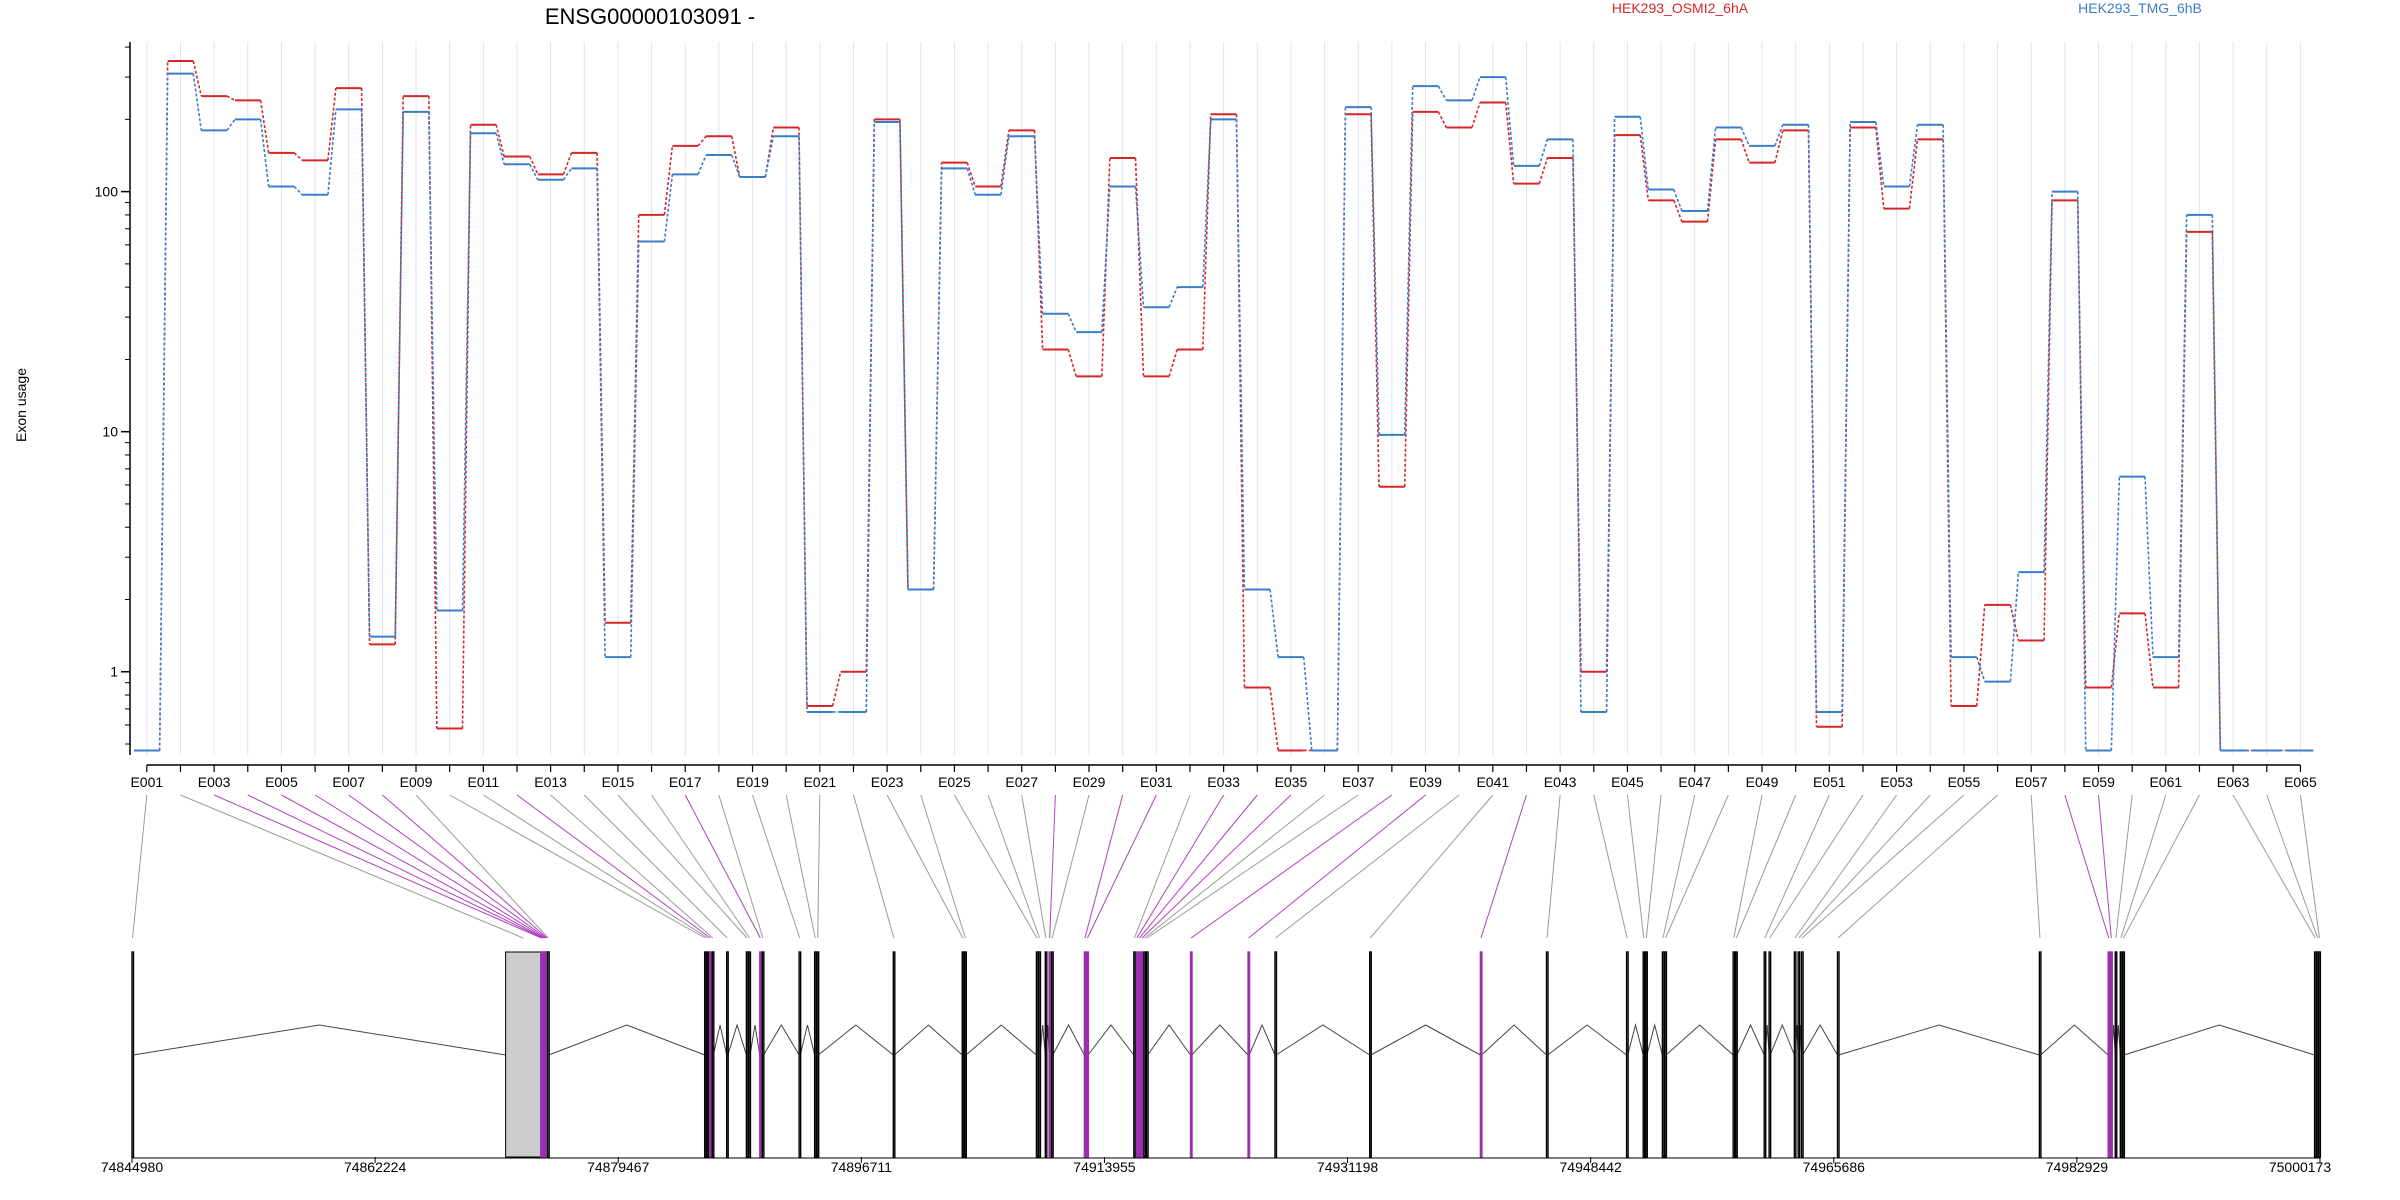 The width and height of the screenshot is (2400, 1200). I want to click on x-tick-label: E063, so click(2233, 782).